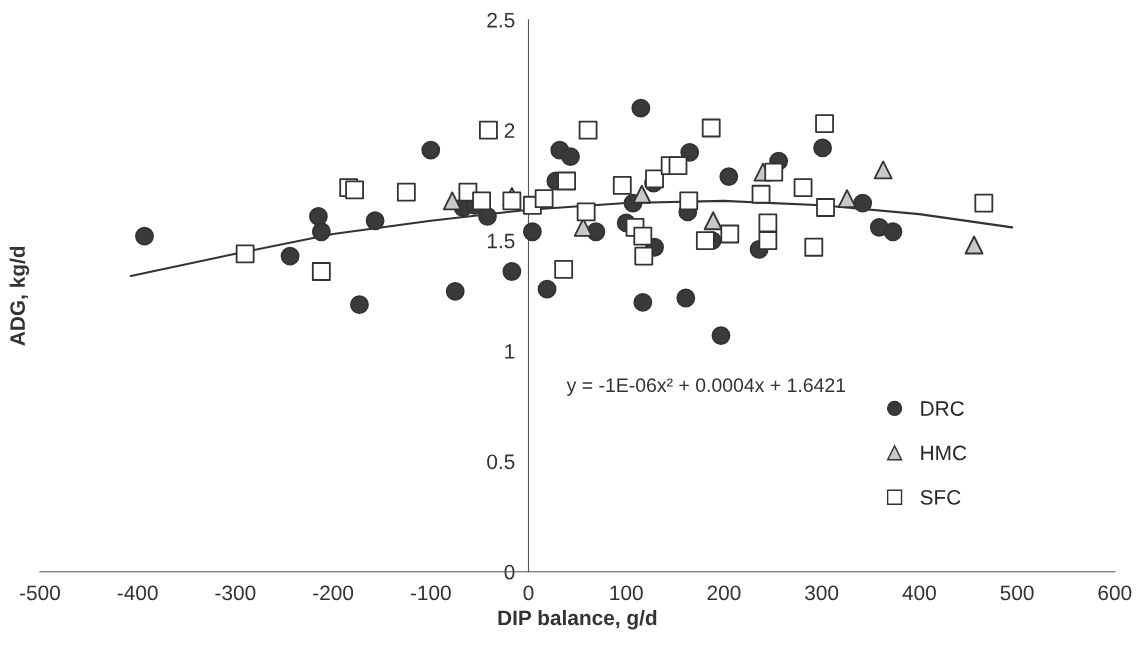 This screenshot has height=661, width=1141. I want to click on x-tick-label: 300, so click(822, 593).